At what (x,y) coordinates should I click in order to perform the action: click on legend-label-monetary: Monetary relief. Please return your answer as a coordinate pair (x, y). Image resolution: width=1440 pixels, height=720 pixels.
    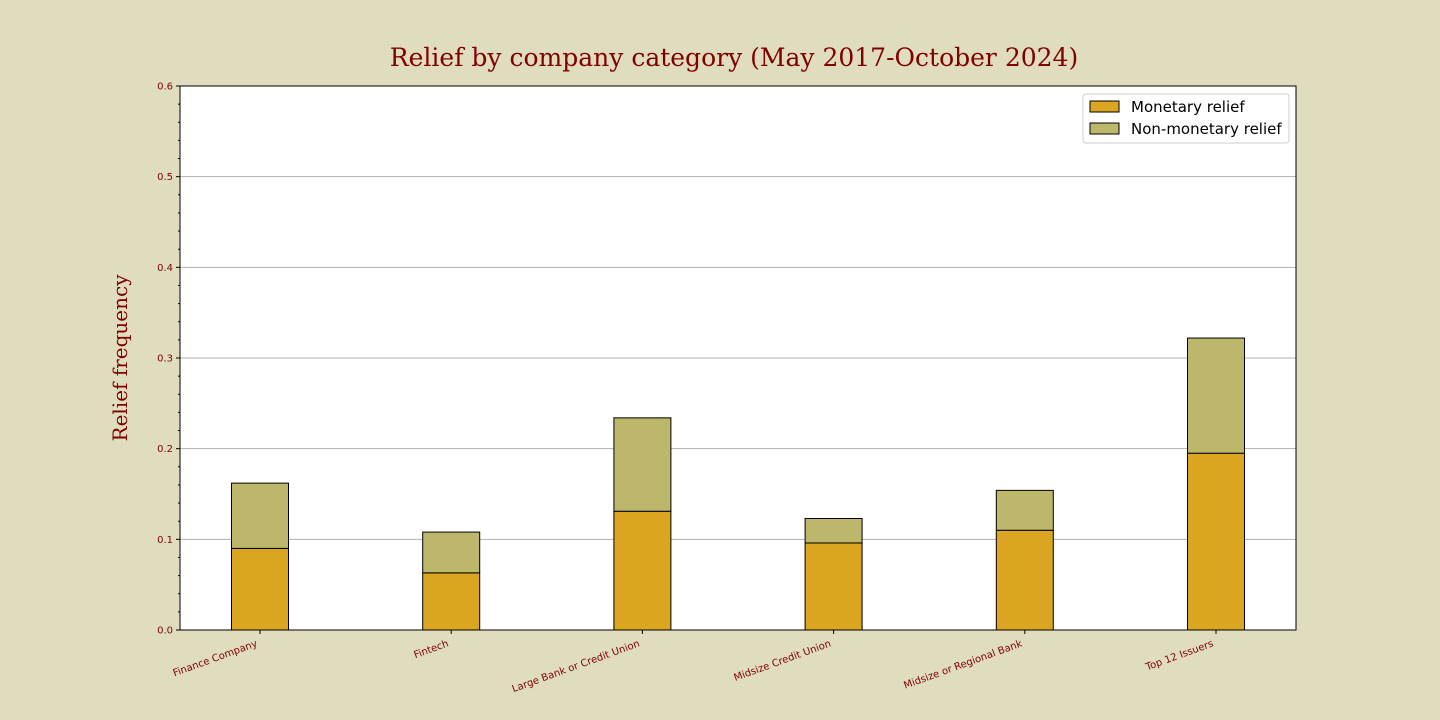
    Looking at the image, I should click on (1188, 107).